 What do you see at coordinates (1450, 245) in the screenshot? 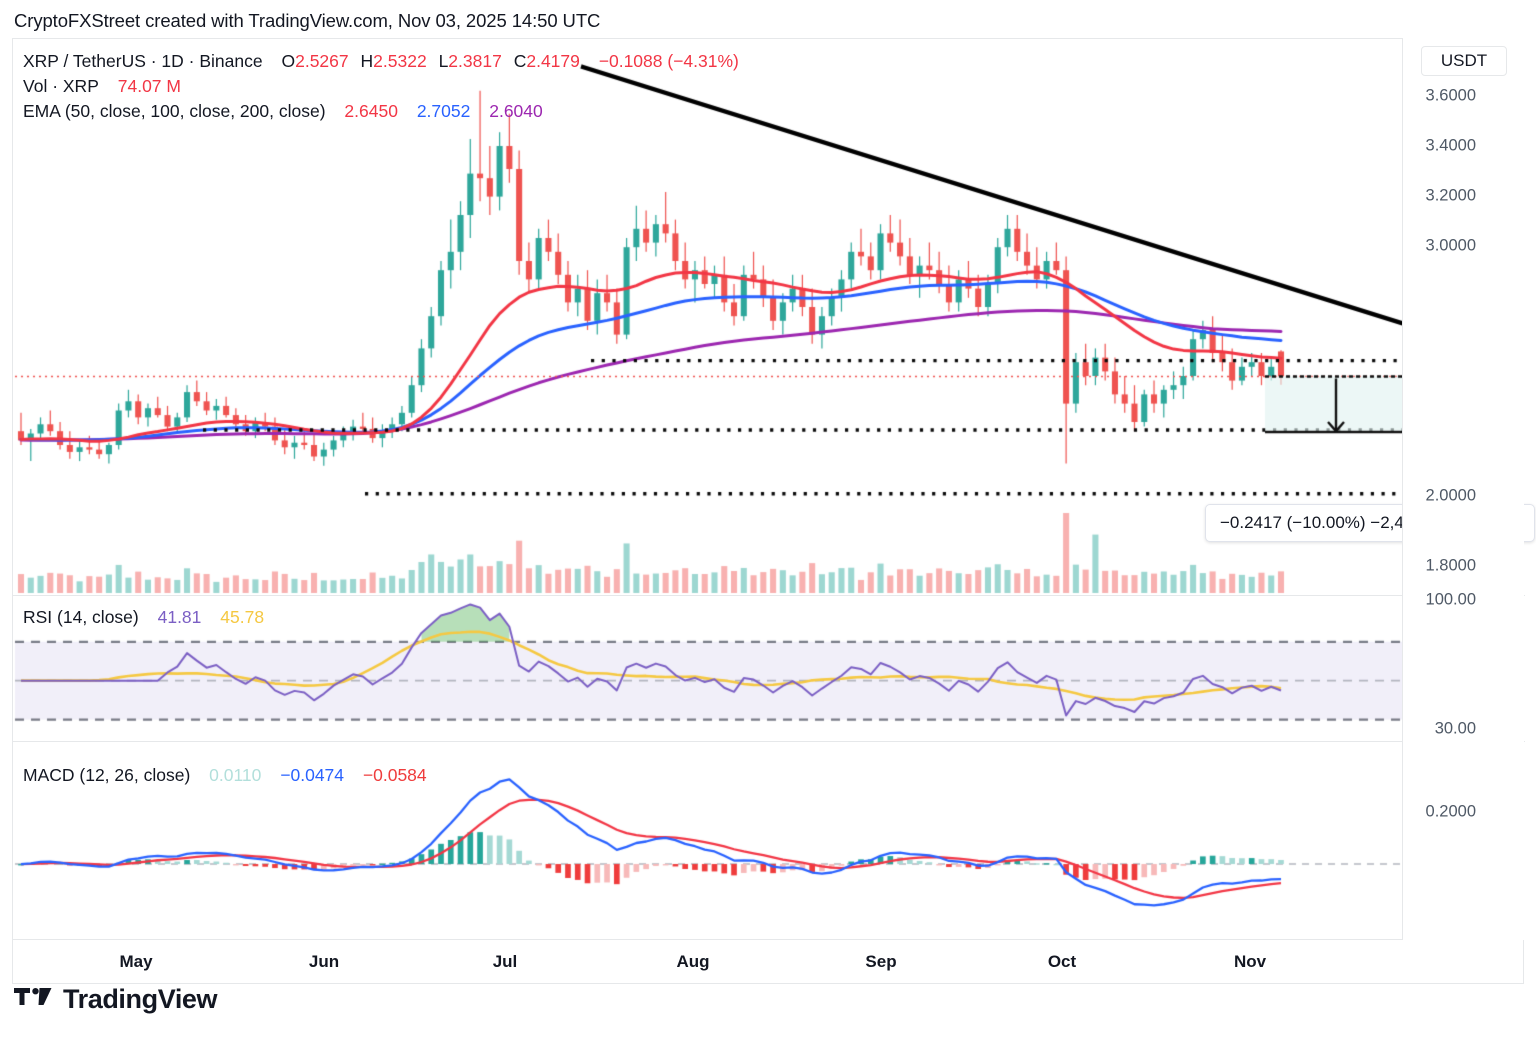
I see `price-tick-3.0000: 3.0000` at bounding box center [1450, 245].